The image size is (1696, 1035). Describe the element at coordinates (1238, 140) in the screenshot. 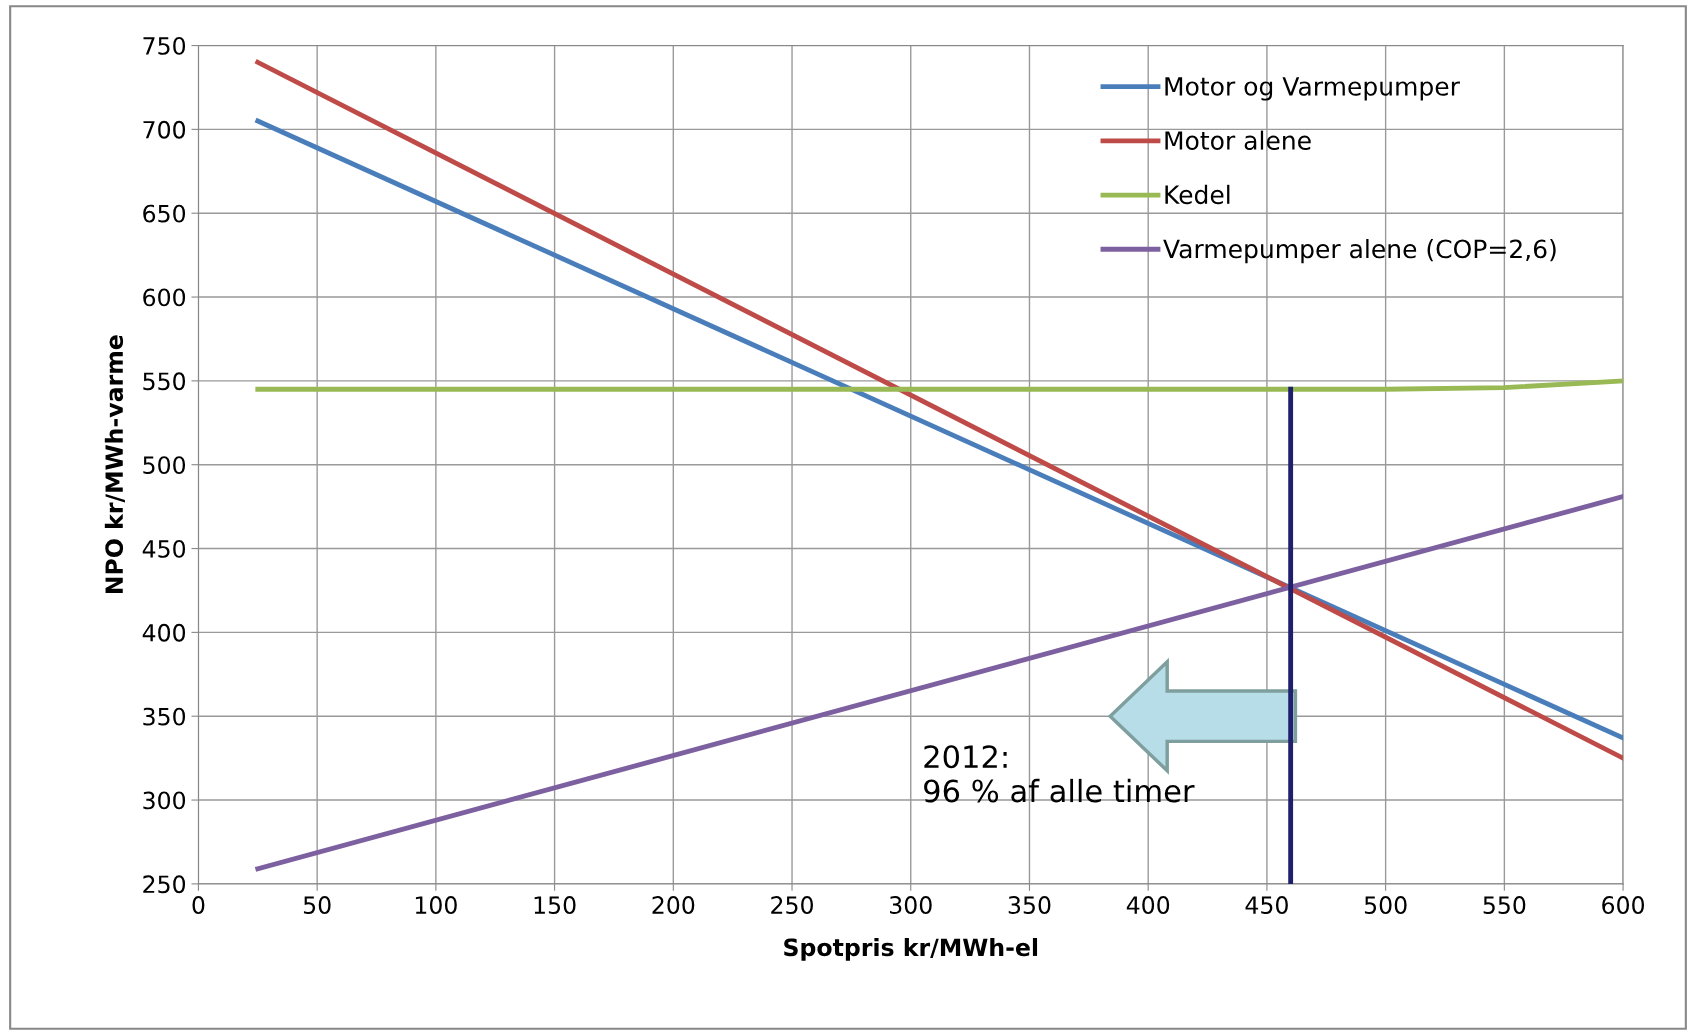

I see `legend-label: Motor alene` at that location.